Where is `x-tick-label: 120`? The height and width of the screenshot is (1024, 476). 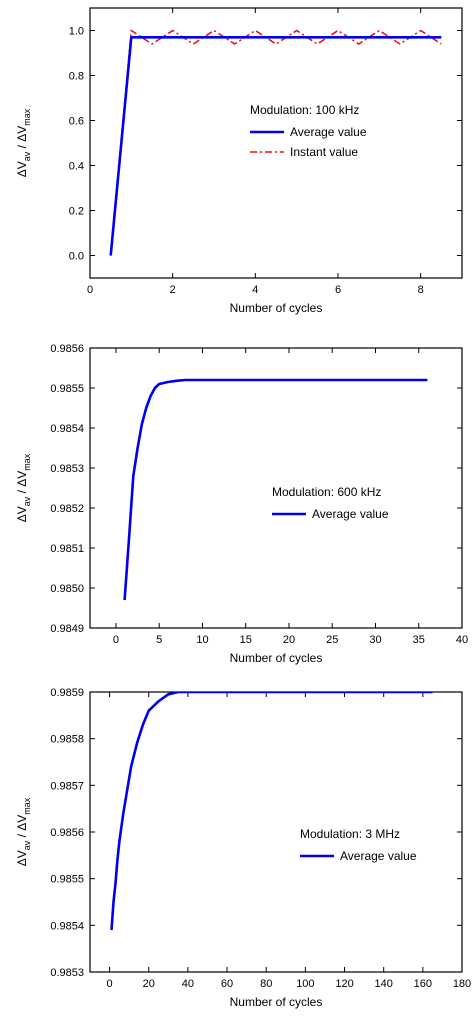 x-tick-label: 120 is located at coordinates (344, 984).